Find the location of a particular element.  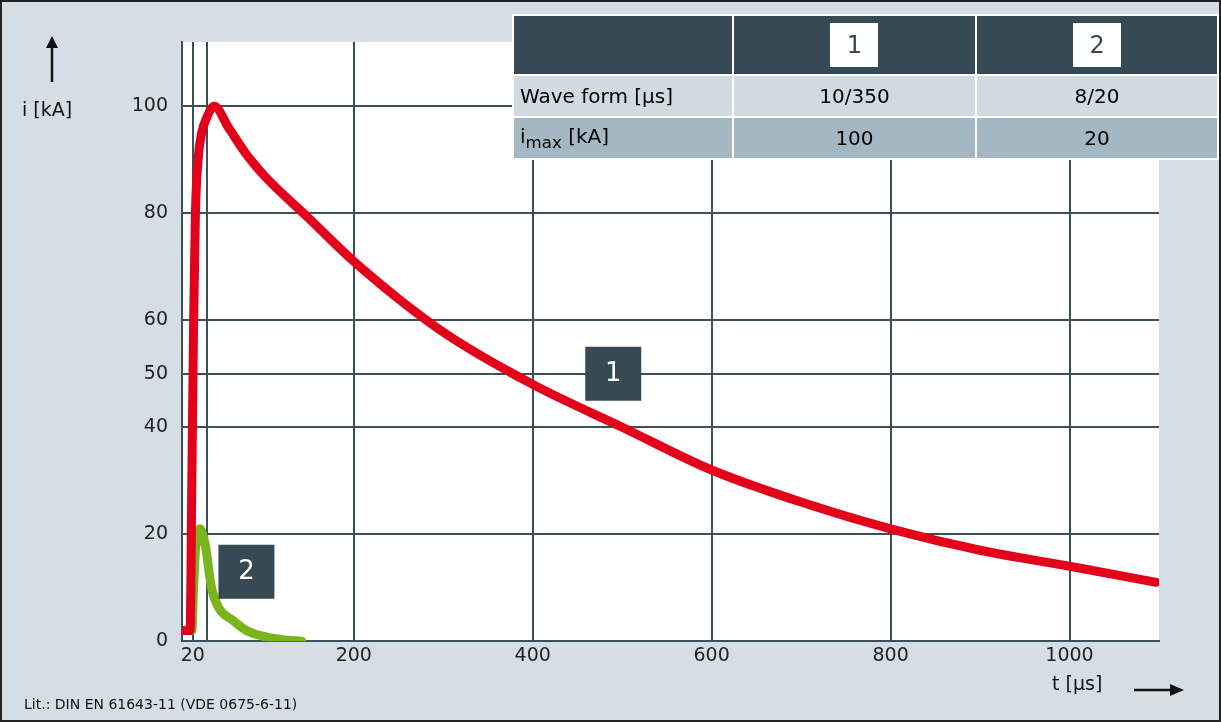

y-axis-title: i [kA] is located at coordinates (47, 109).